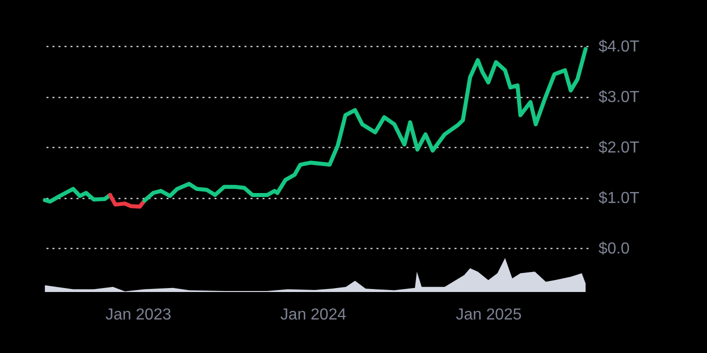  I want to click on y-tick-label: $2.0T, so click(619, 148).